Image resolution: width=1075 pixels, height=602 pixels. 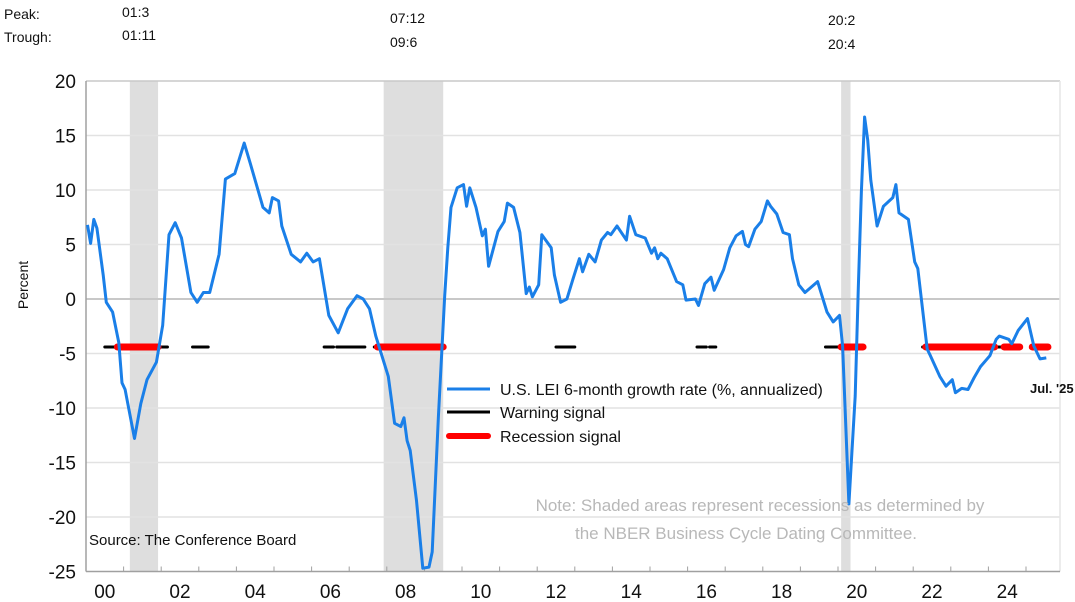 What do you see at coordinates (62, 518) in the screenshot?
I see `y-tick-label: -20` at bounding box center [62, 518].